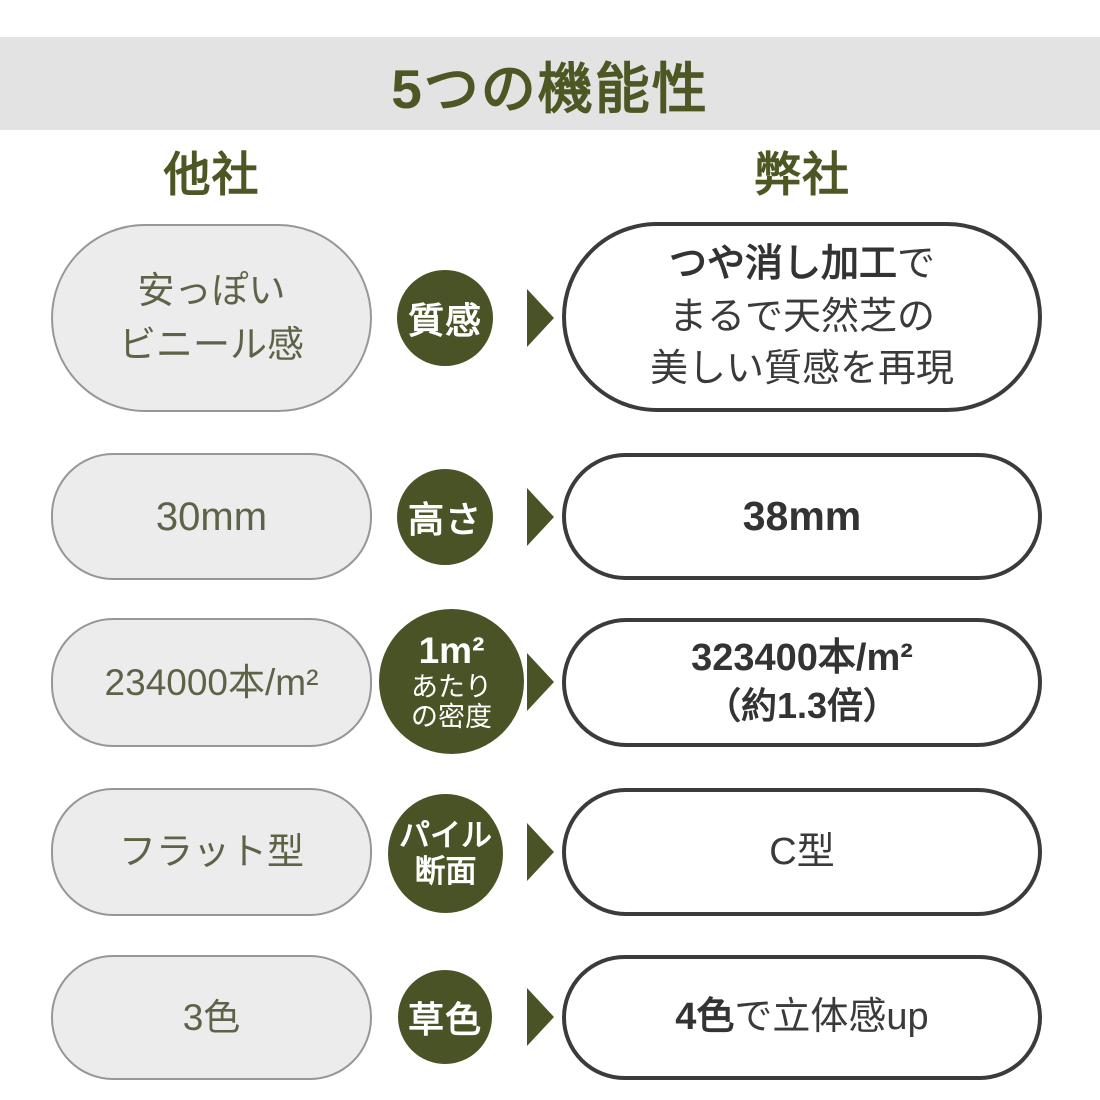  I want to click on ours-text: つや消し加工で まるで天然芝の 美しい質感を再現, so click(801, 317).